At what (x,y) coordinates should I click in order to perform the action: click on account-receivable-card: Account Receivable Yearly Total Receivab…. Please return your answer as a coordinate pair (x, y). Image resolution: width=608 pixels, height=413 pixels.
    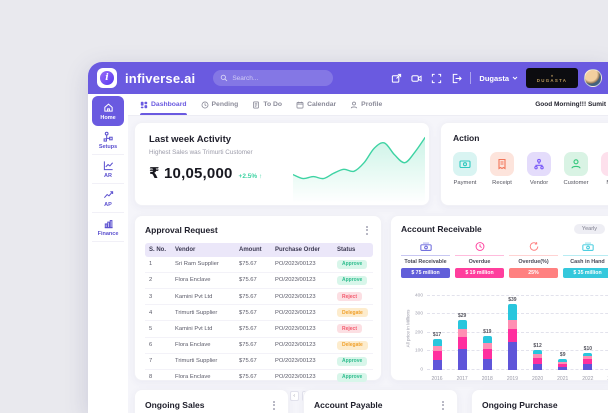
    Looking at the image, I should click on (499, 298).